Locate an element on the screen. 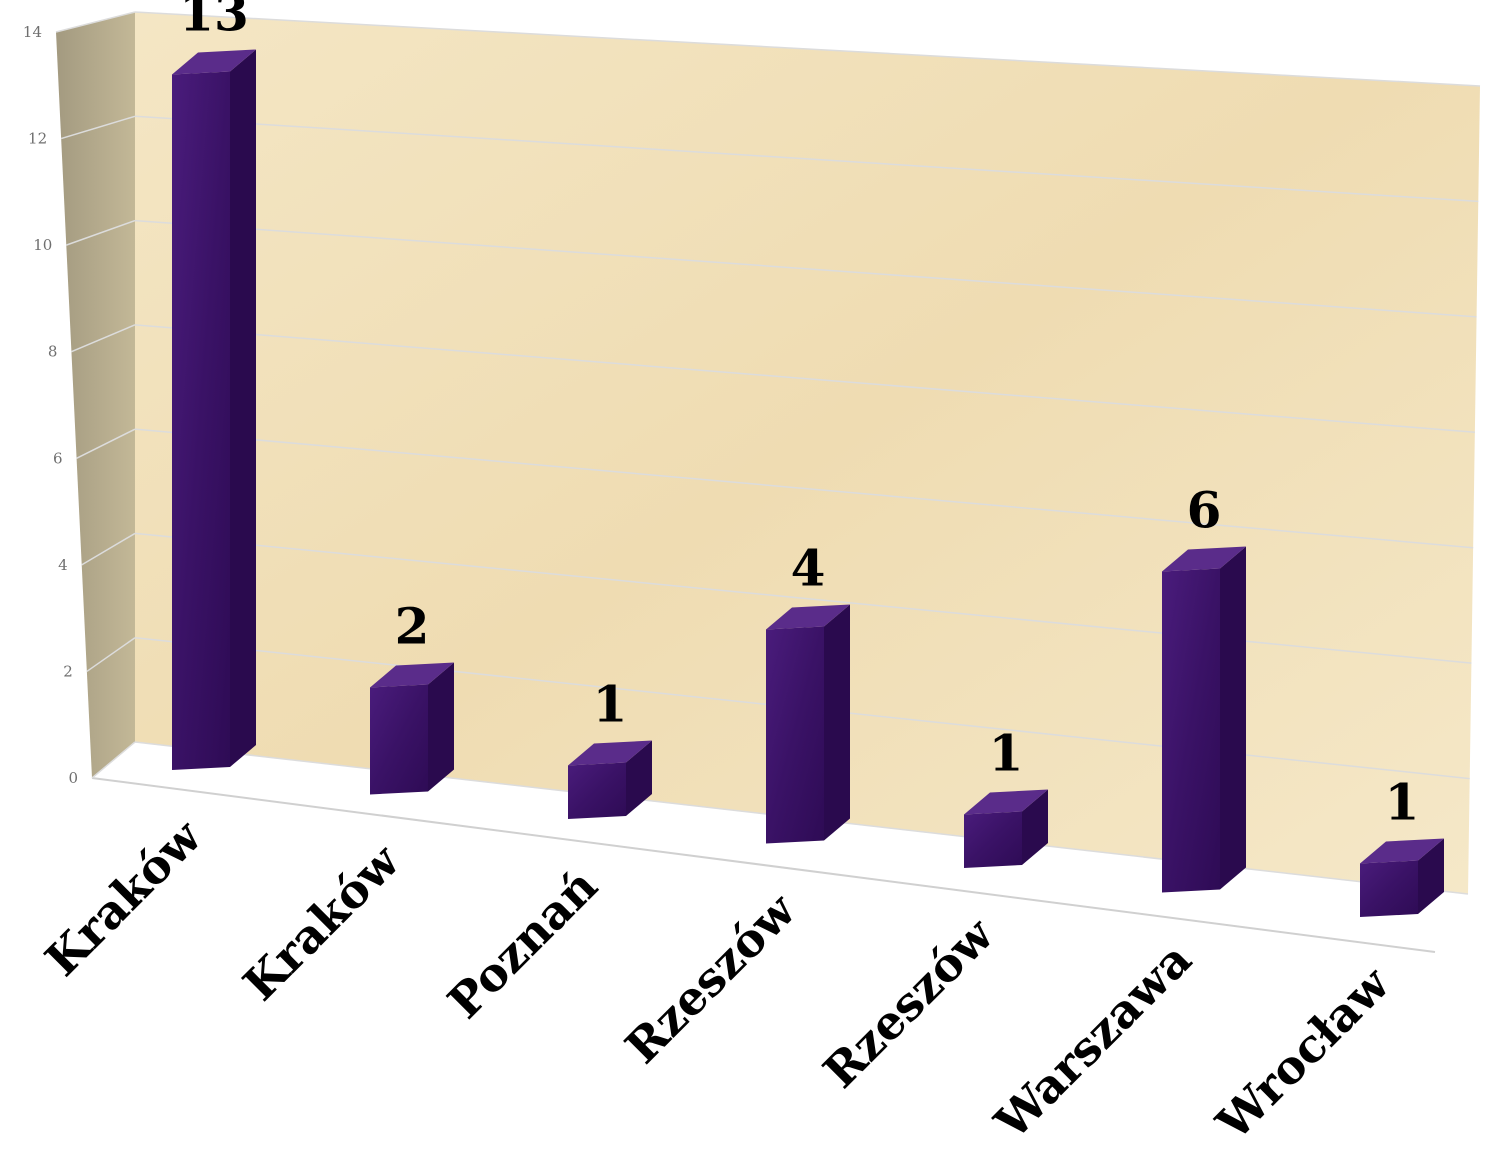  y-tick-label: 12 is located at coordinates (37, 139).